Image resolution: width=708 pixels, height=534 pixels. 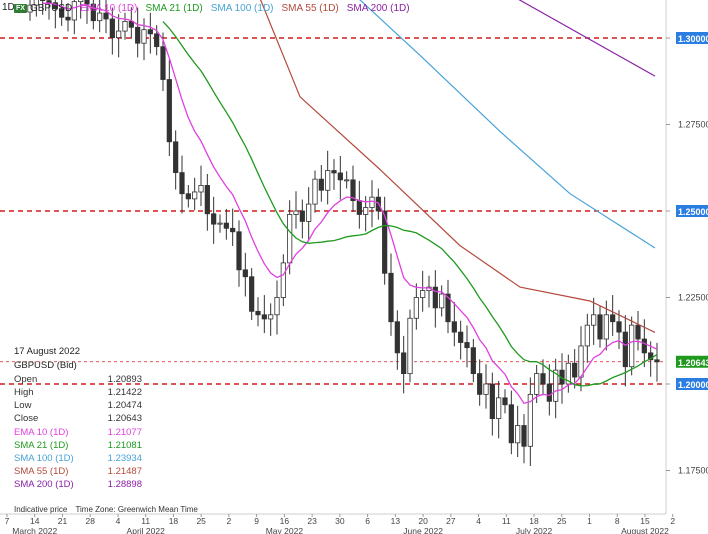 What do you see at coordinates (478, 521) in the screenshot?
I see `x-tick-label: 4` at bounding box center [478, 521].